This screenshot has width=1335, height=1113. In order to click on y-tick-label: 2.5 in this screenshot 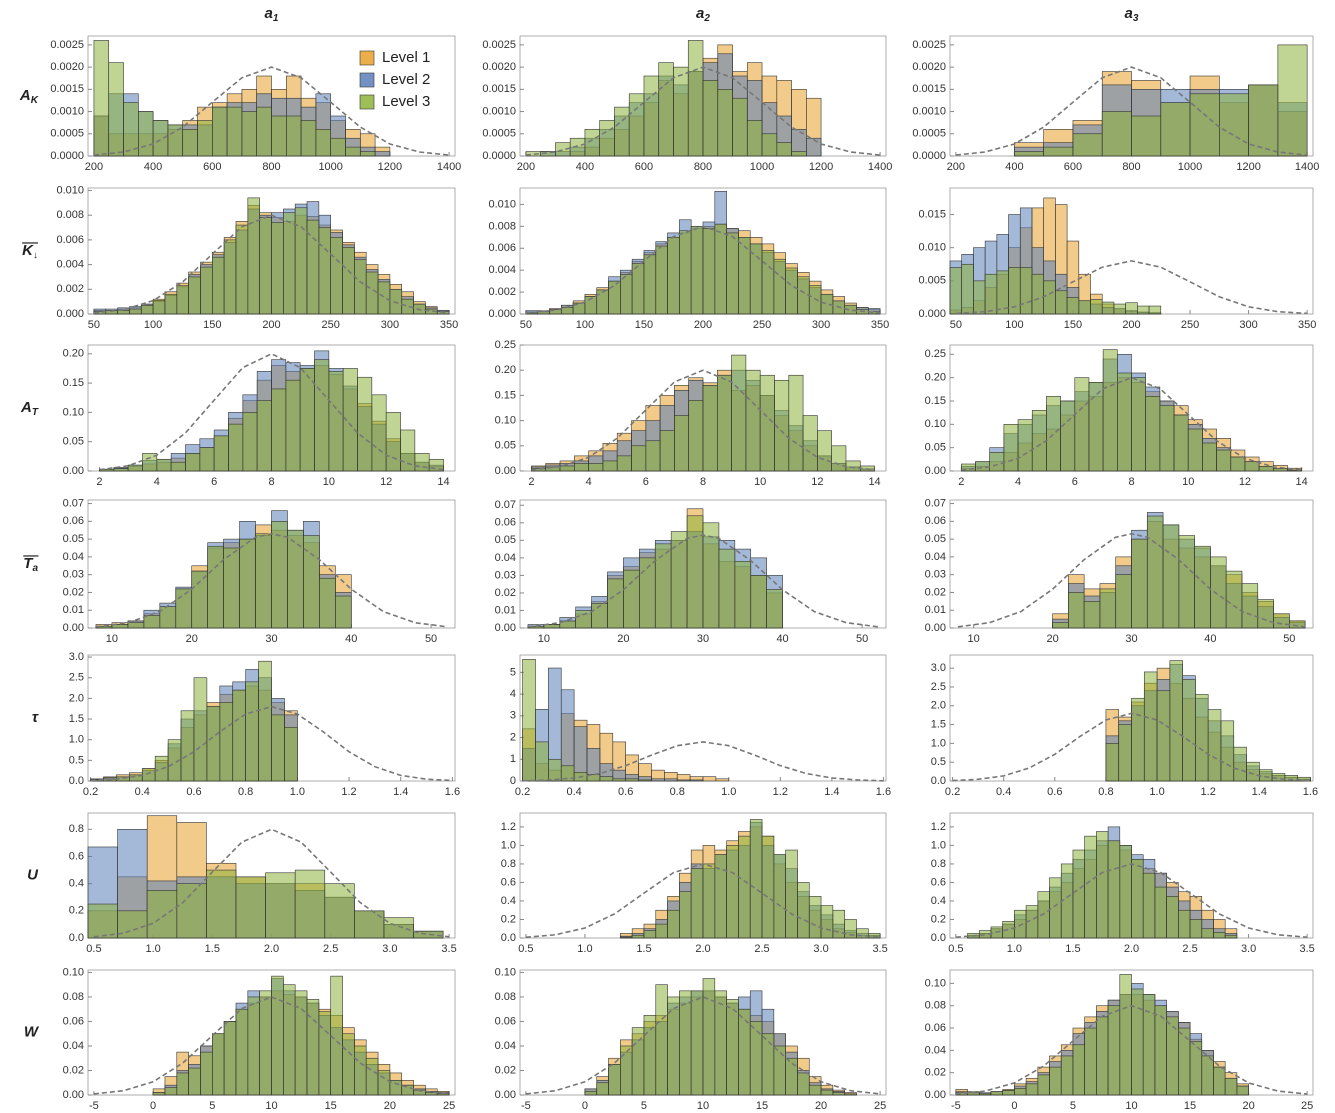, I will do `click(938, 687)`.